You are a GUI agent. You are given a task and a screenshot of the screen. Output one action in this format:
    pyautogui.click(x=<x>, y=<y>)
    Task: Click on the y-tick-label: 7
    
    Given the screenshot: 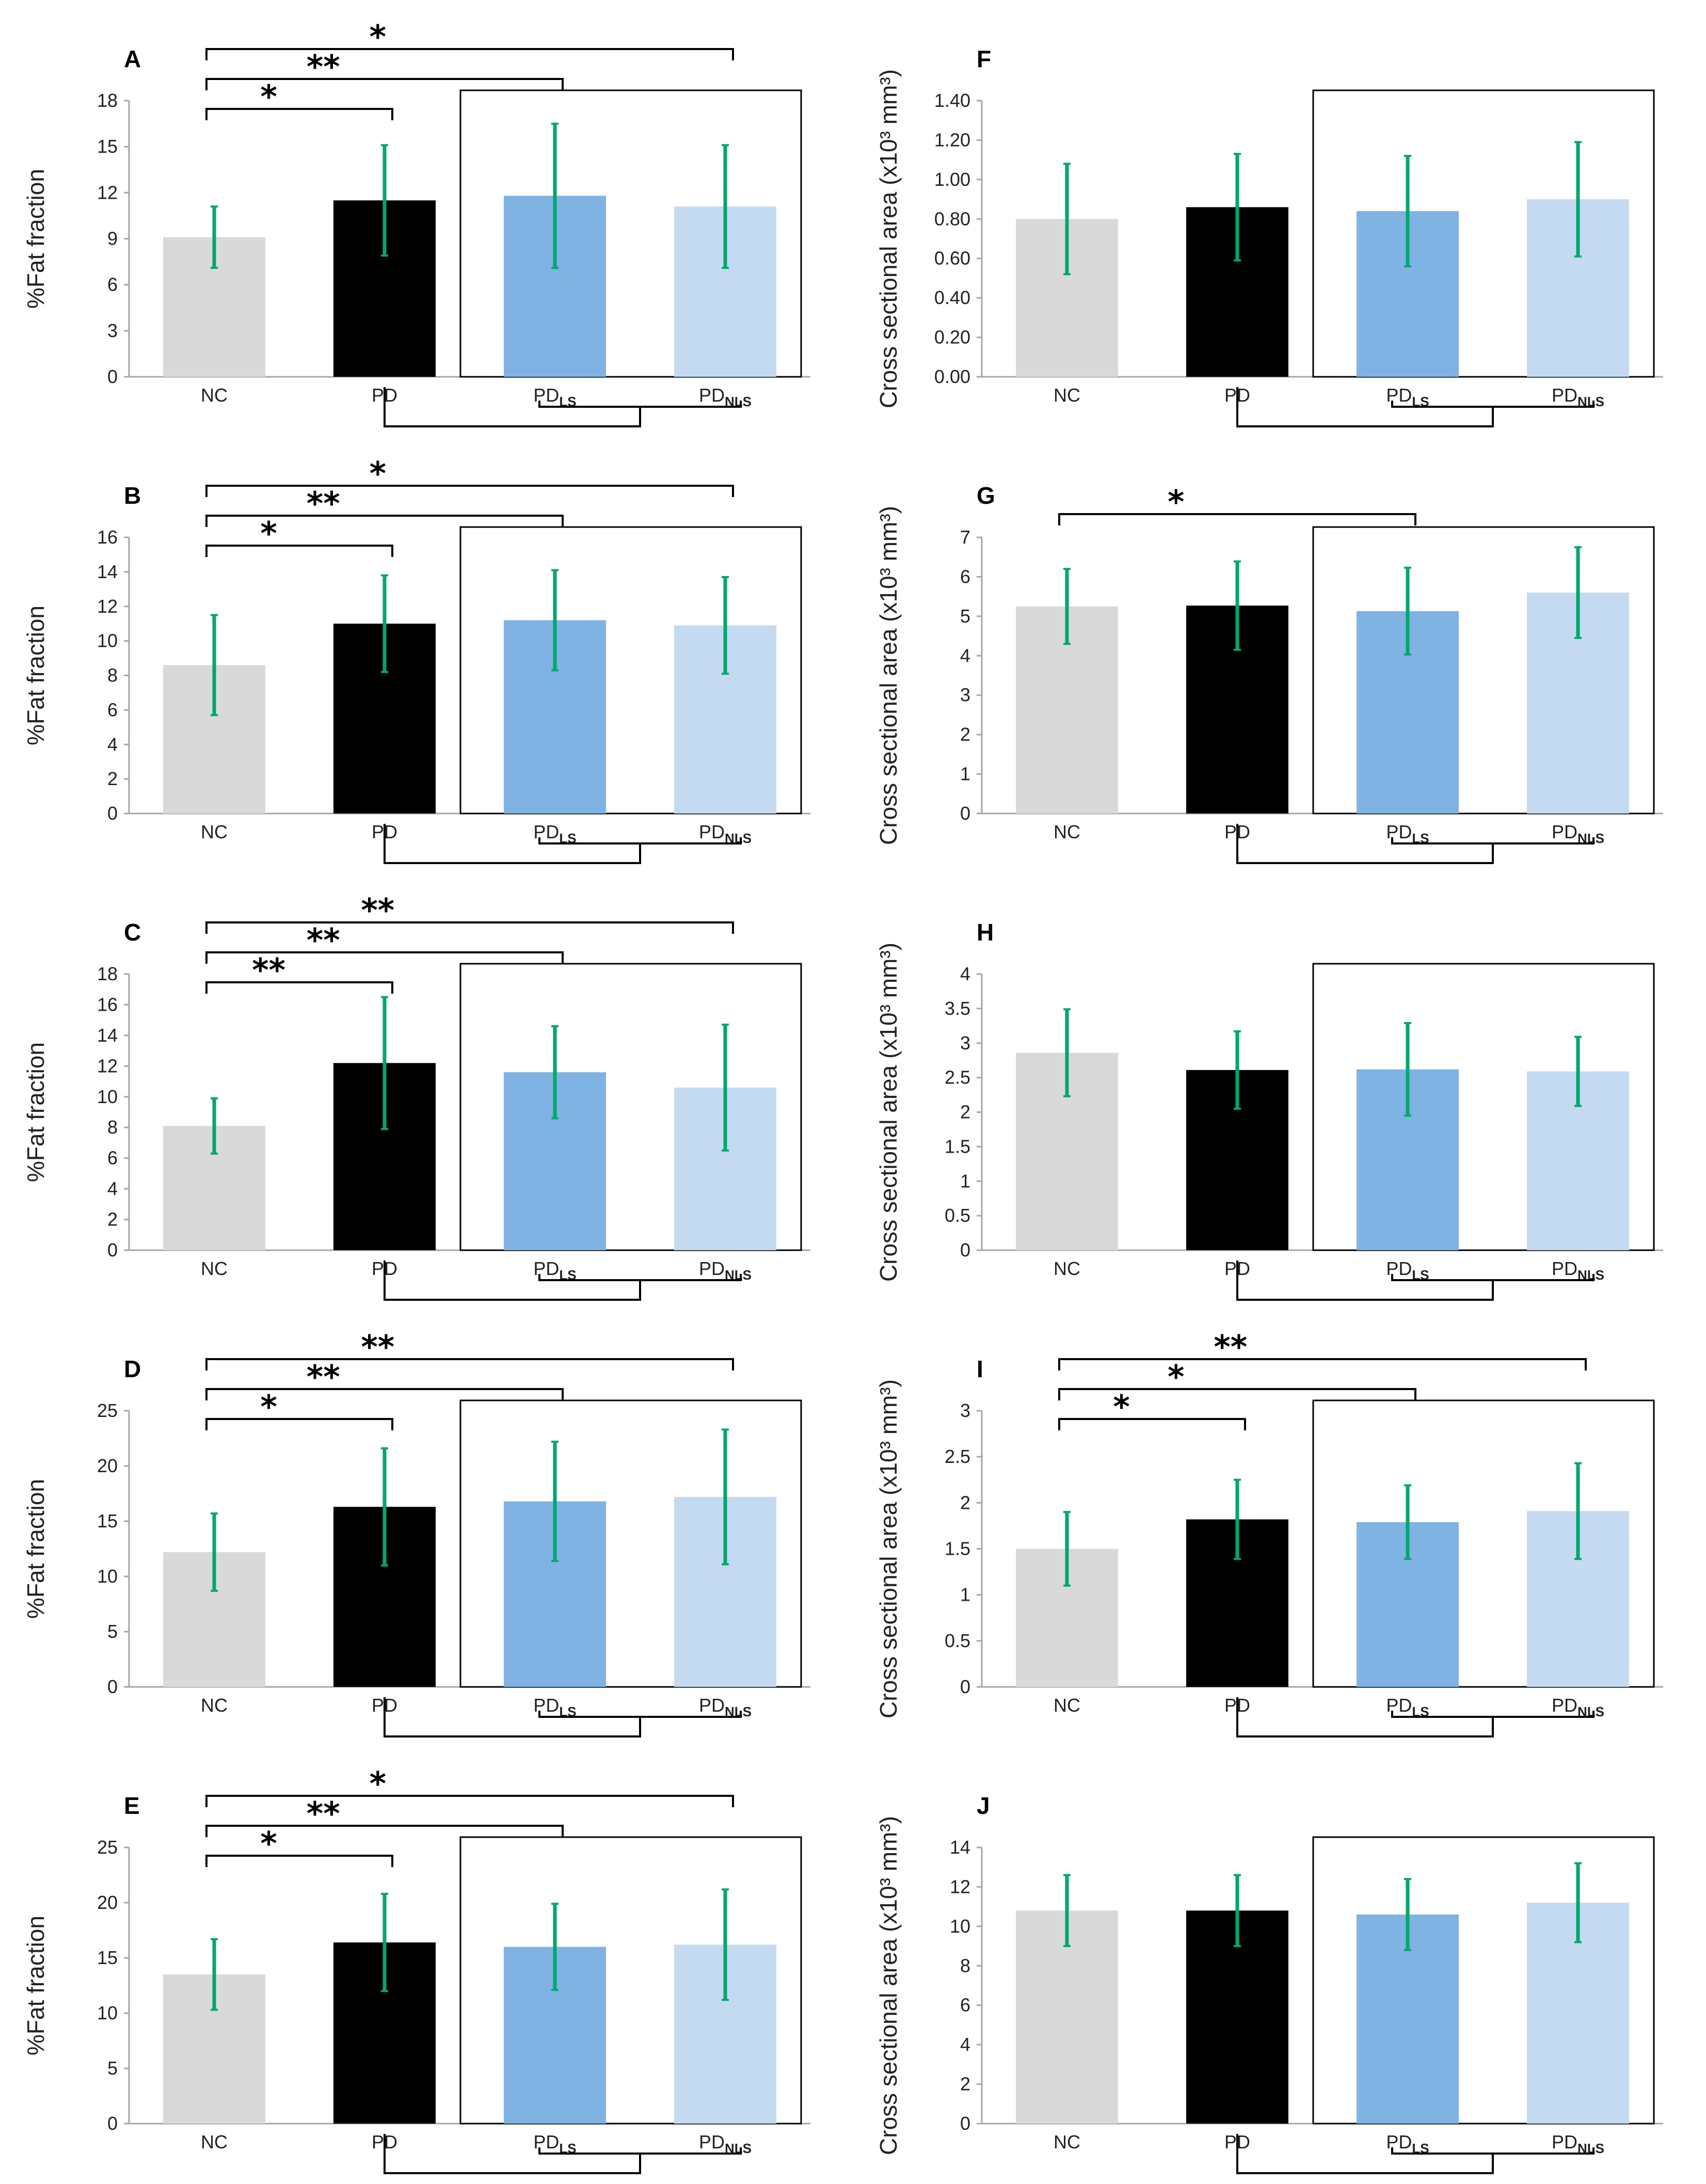 What is the action you would take?
    pyautogui.click(x=965, y=537)
    